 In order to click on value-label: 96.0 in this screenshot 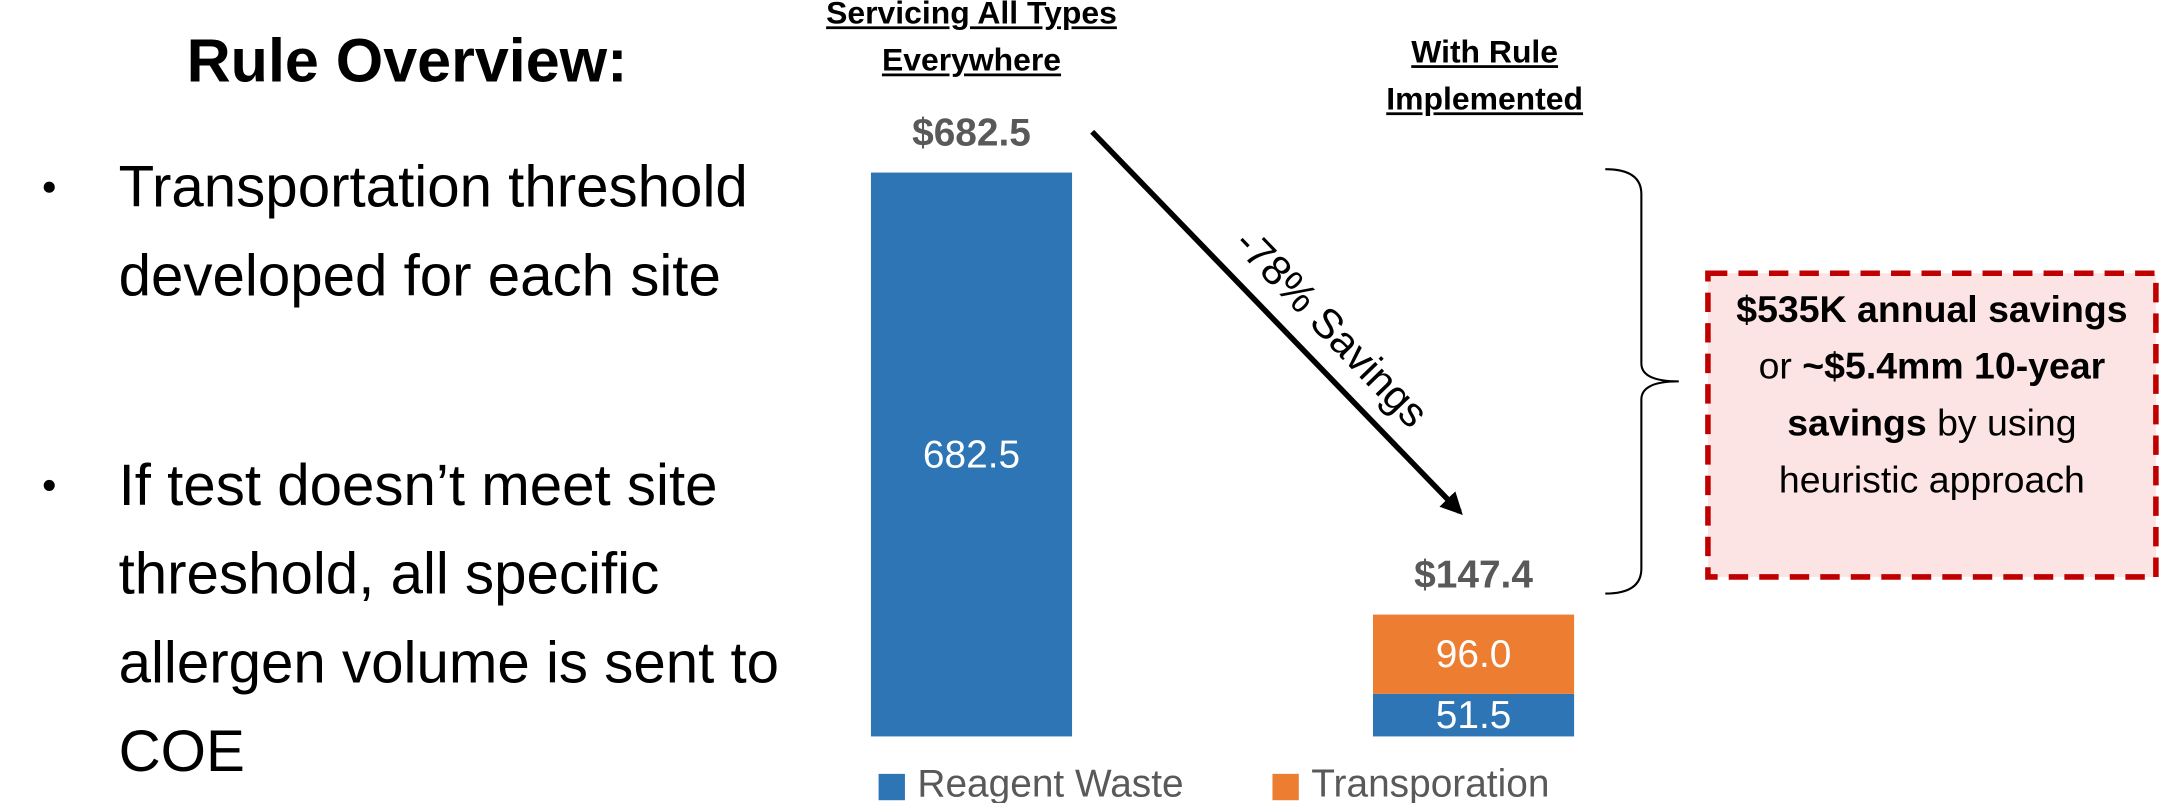, I will do `click(1474, 654)`.